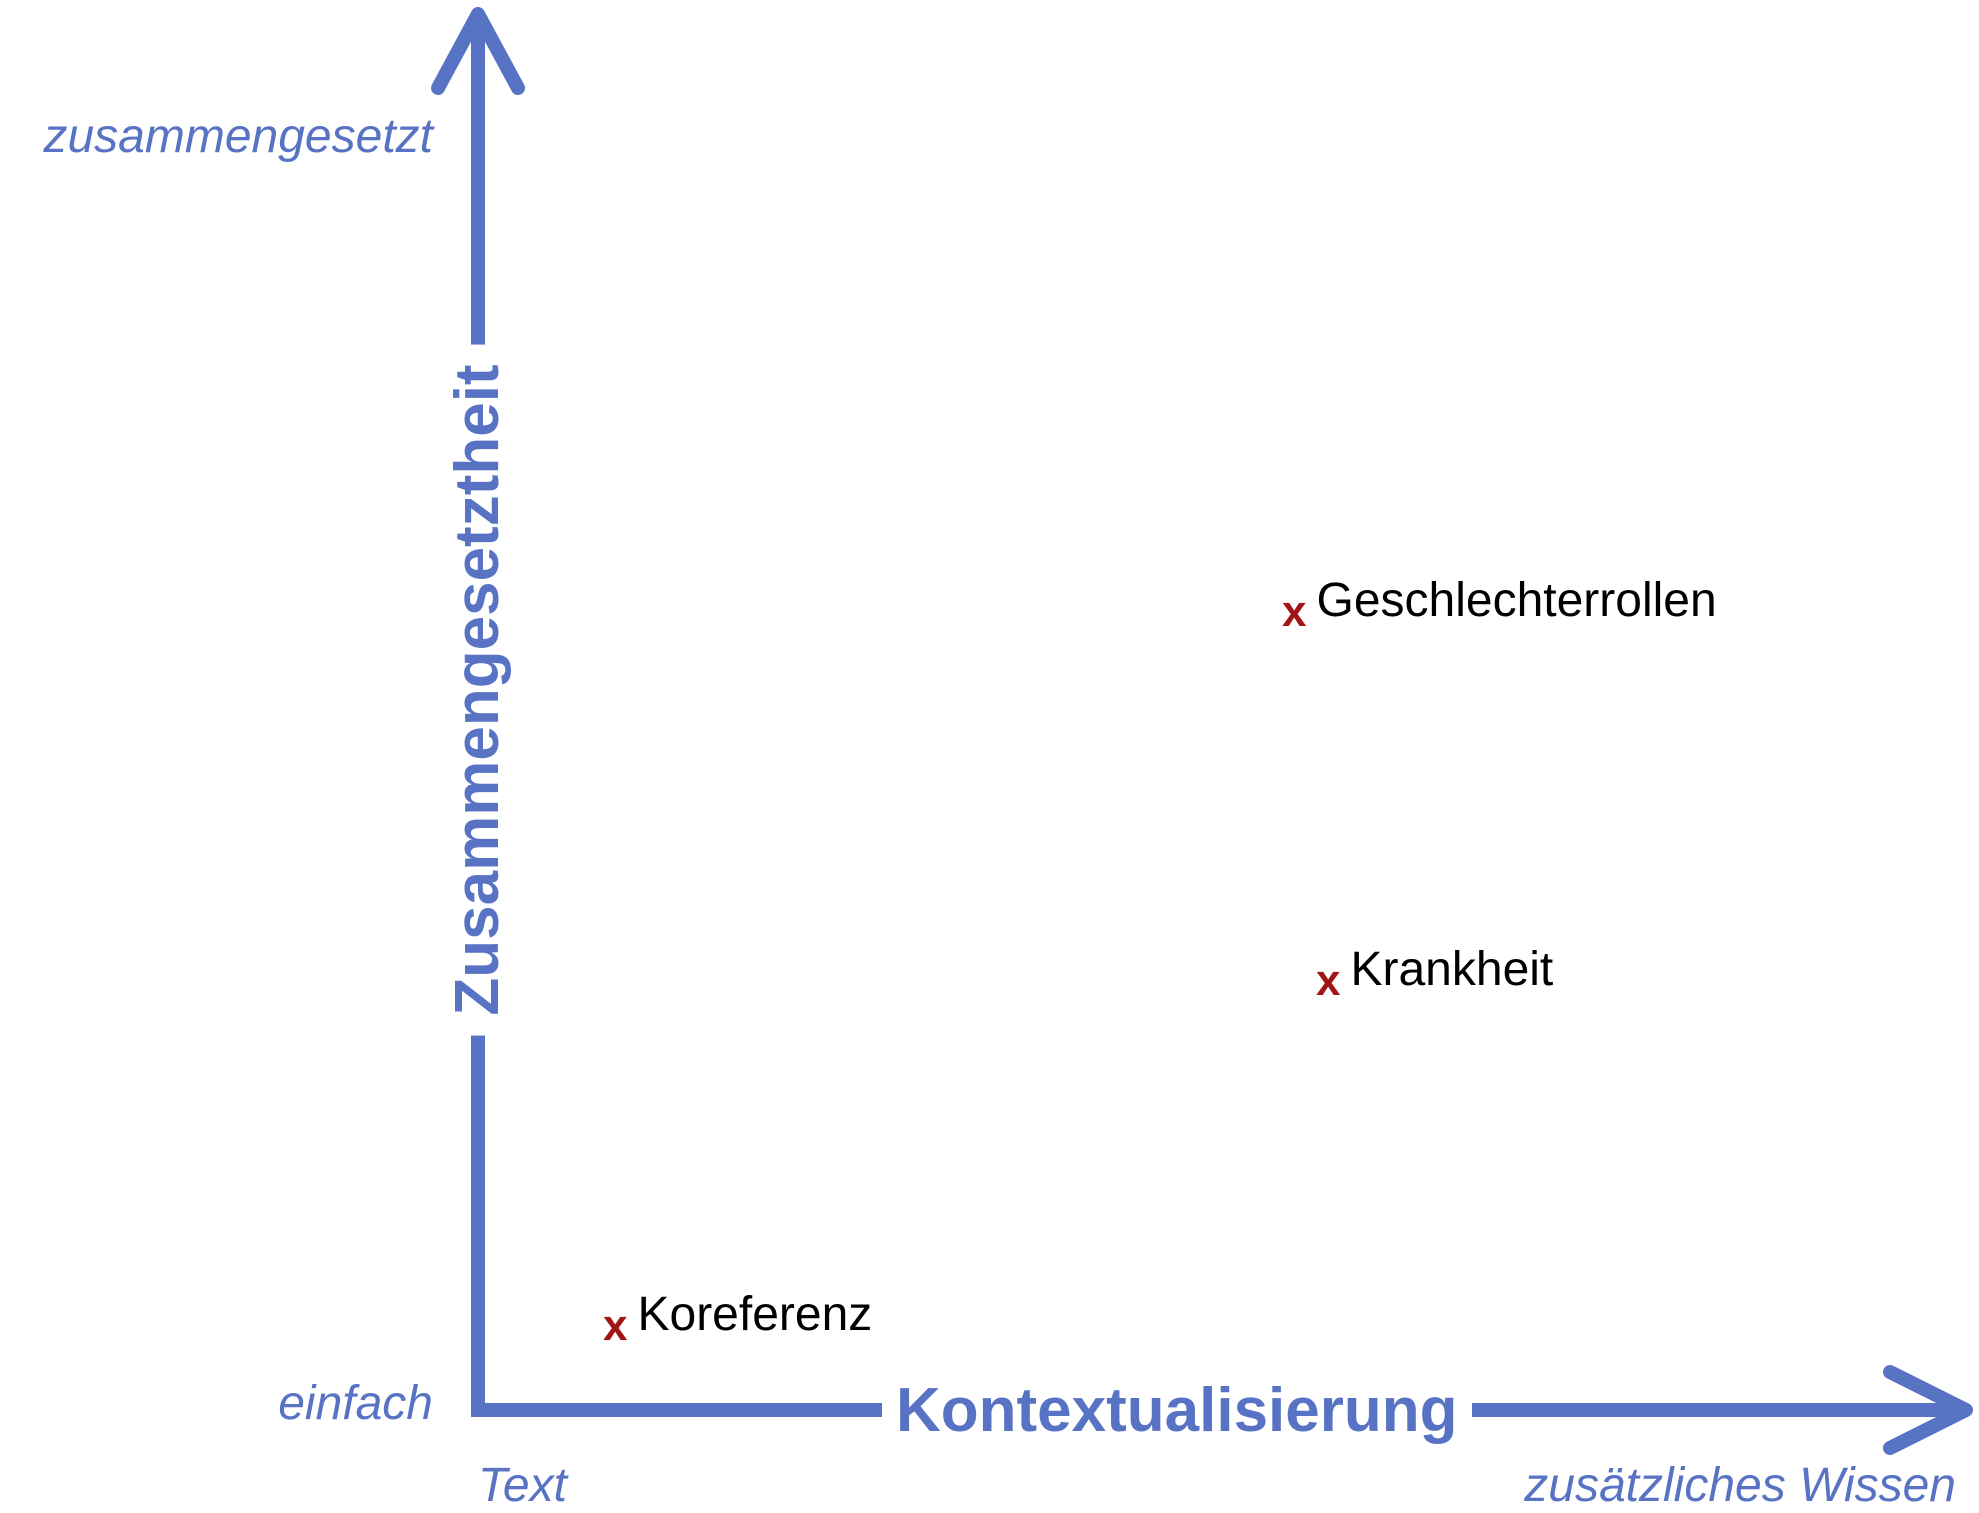 Image resolution: width=1979 pixels, height=1513 pixels. I want to click on y-axis-title: Zusammengesetztheit, so click(477, 690).